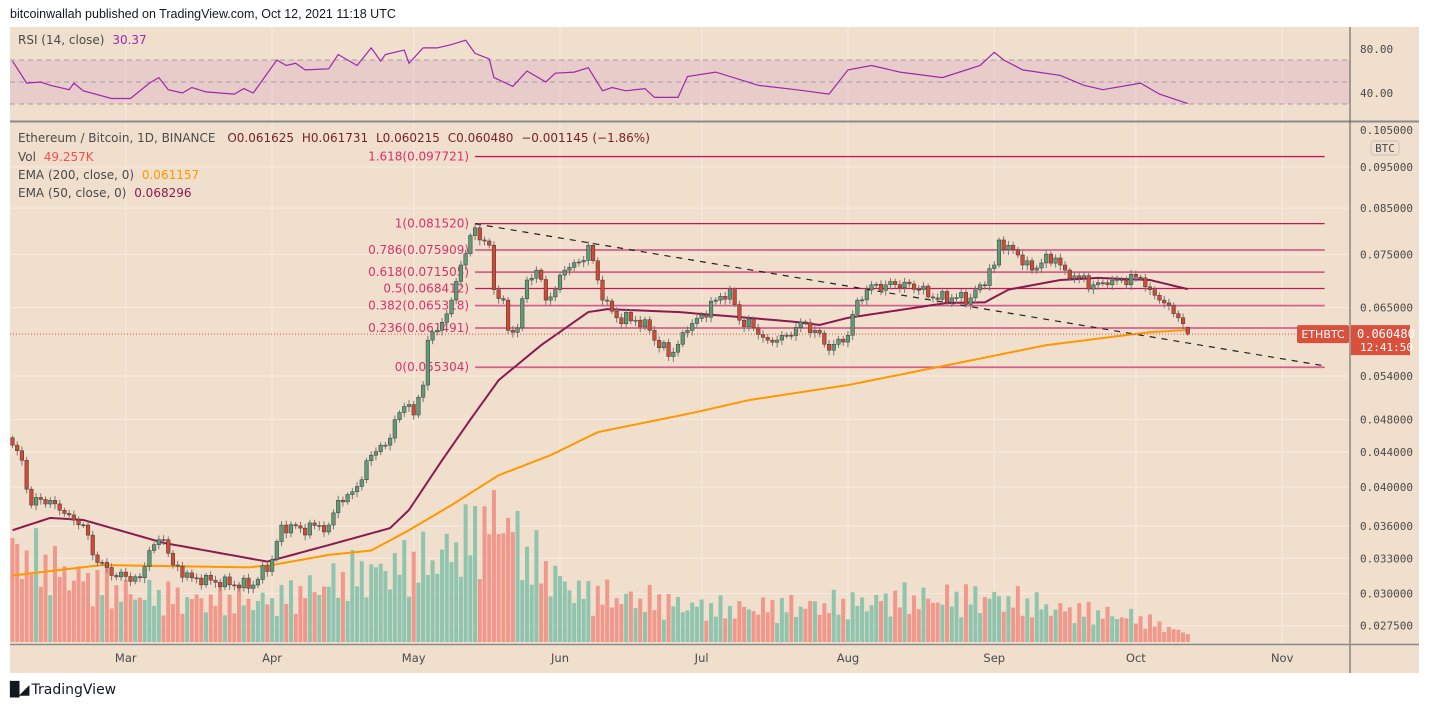  What do you see at coordinates (1386, 167) in the screenshot?
I see `price-tick-label: 0.095000` at bounding box center [1386, 167].